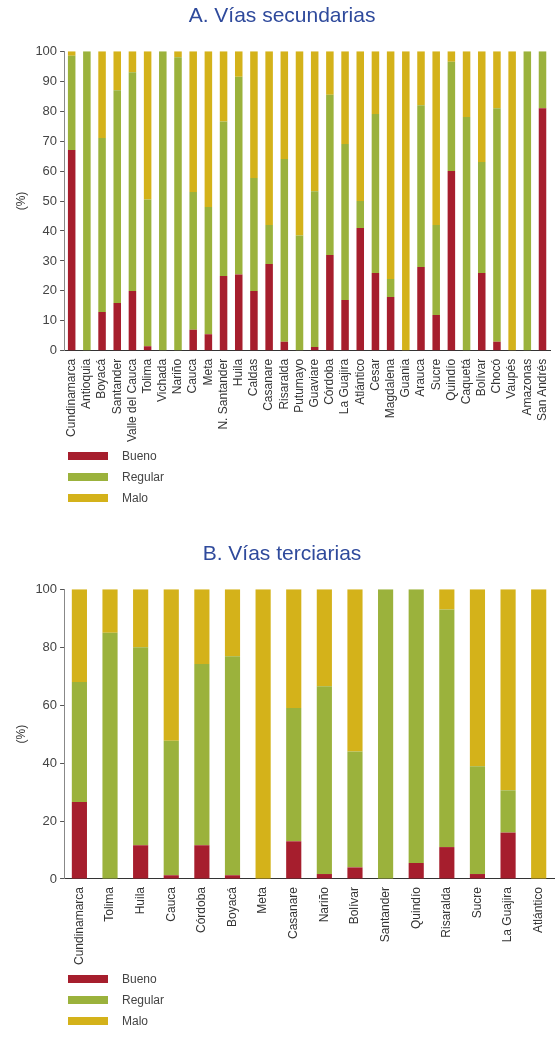 This screenshot has height=1044, width=560. Describe the element at coordinates (344, 386) in the screenshot. I see `x-tick-label: La Guajira` at that location.